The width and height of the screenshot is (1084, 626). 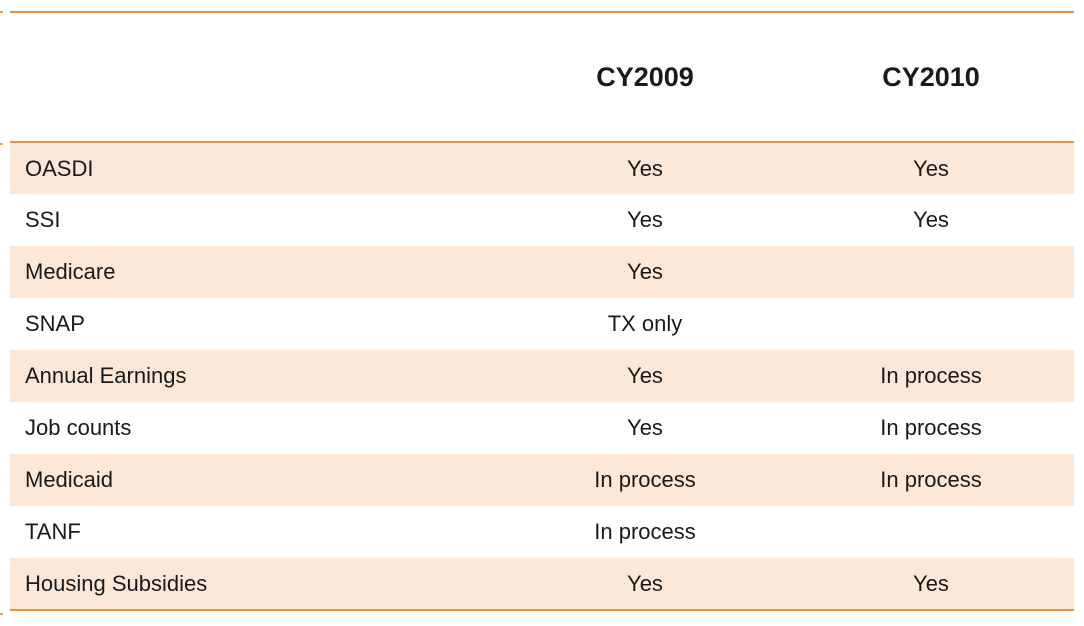 What do you see at coordinates (542, 480) in the screenshot?
I see `table-row-medicaid: Medicaid In process In process` at bounding box center [542, 480].